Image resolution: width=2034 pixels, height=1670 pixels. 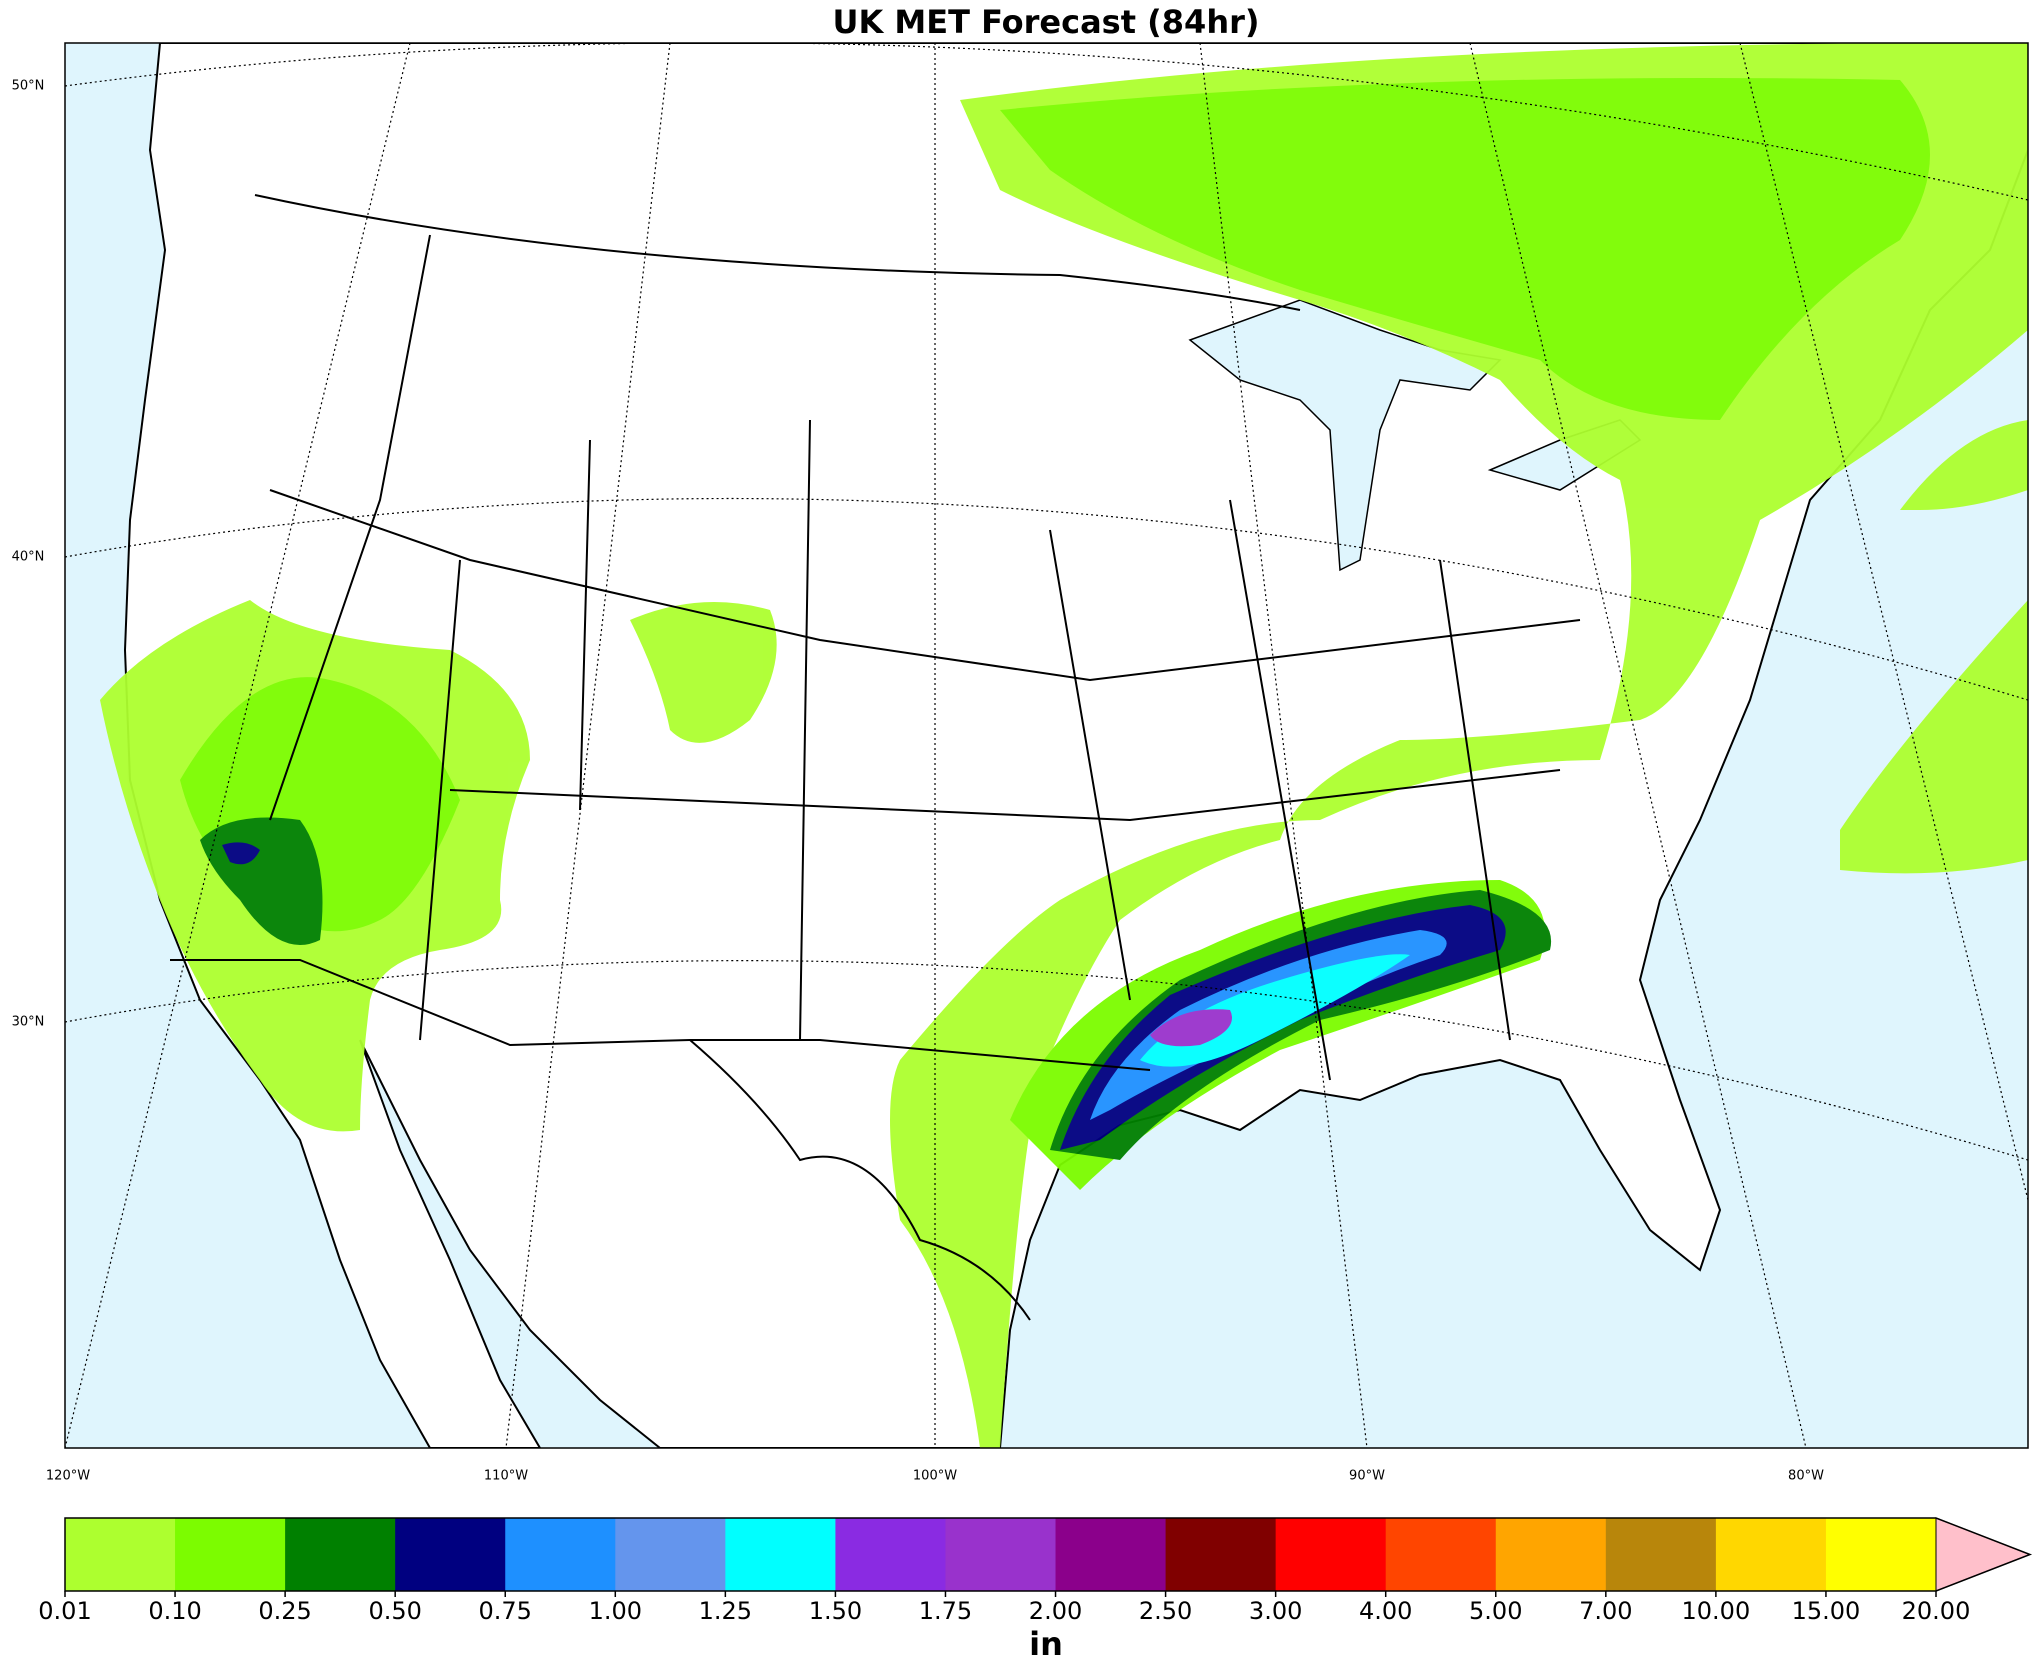 What do you see at coordinates (28, 557) in the screenshot?
I see `lat-label: 40°N` at bounding box center [28, 557].